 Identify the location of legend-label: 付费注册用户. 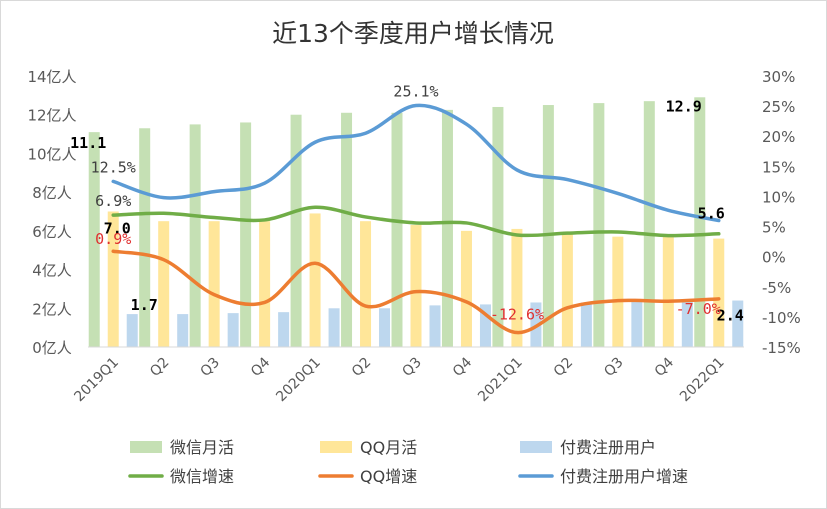
(608, 447).